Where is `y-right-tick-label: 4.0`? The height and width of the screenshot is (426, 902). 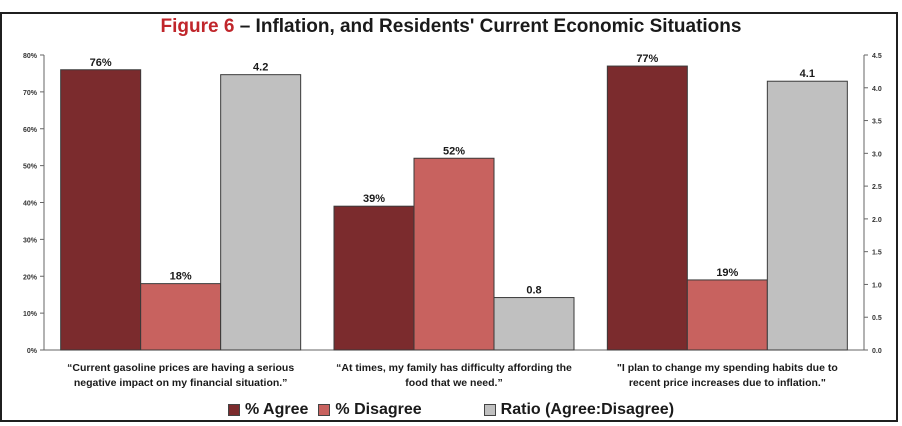 y-right-tick-label: 4.0 is located at coordinates (877, 89).